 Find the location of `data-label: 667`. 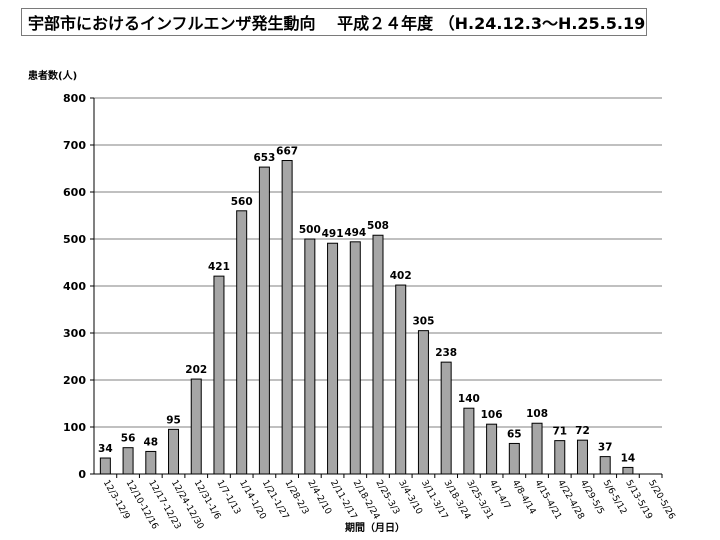

data-label: 667 is located at coordinates (287, 152).